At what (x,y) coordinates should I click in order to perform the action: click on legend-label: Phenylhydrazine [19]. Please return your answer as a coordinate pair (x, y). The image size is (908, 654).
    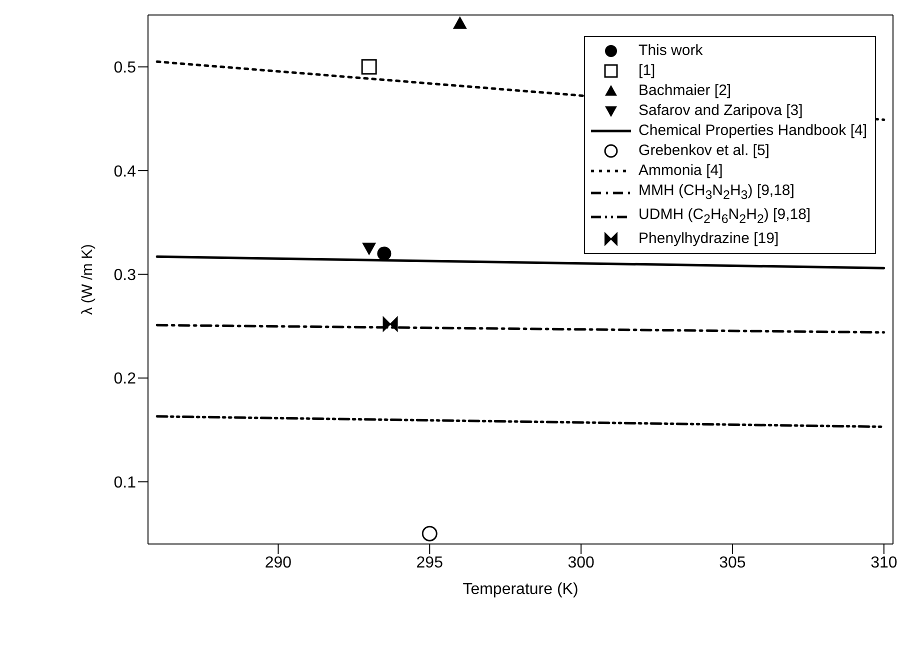
    Looking at the image, I should click on (708, 239).